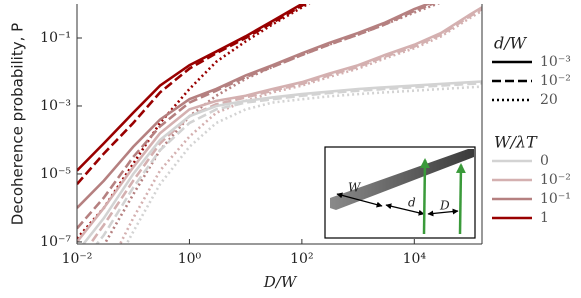 The width and height of the screenshot is (581, 298). I want to click on y-tick-label: 10⁻¹, so click(55, 38).